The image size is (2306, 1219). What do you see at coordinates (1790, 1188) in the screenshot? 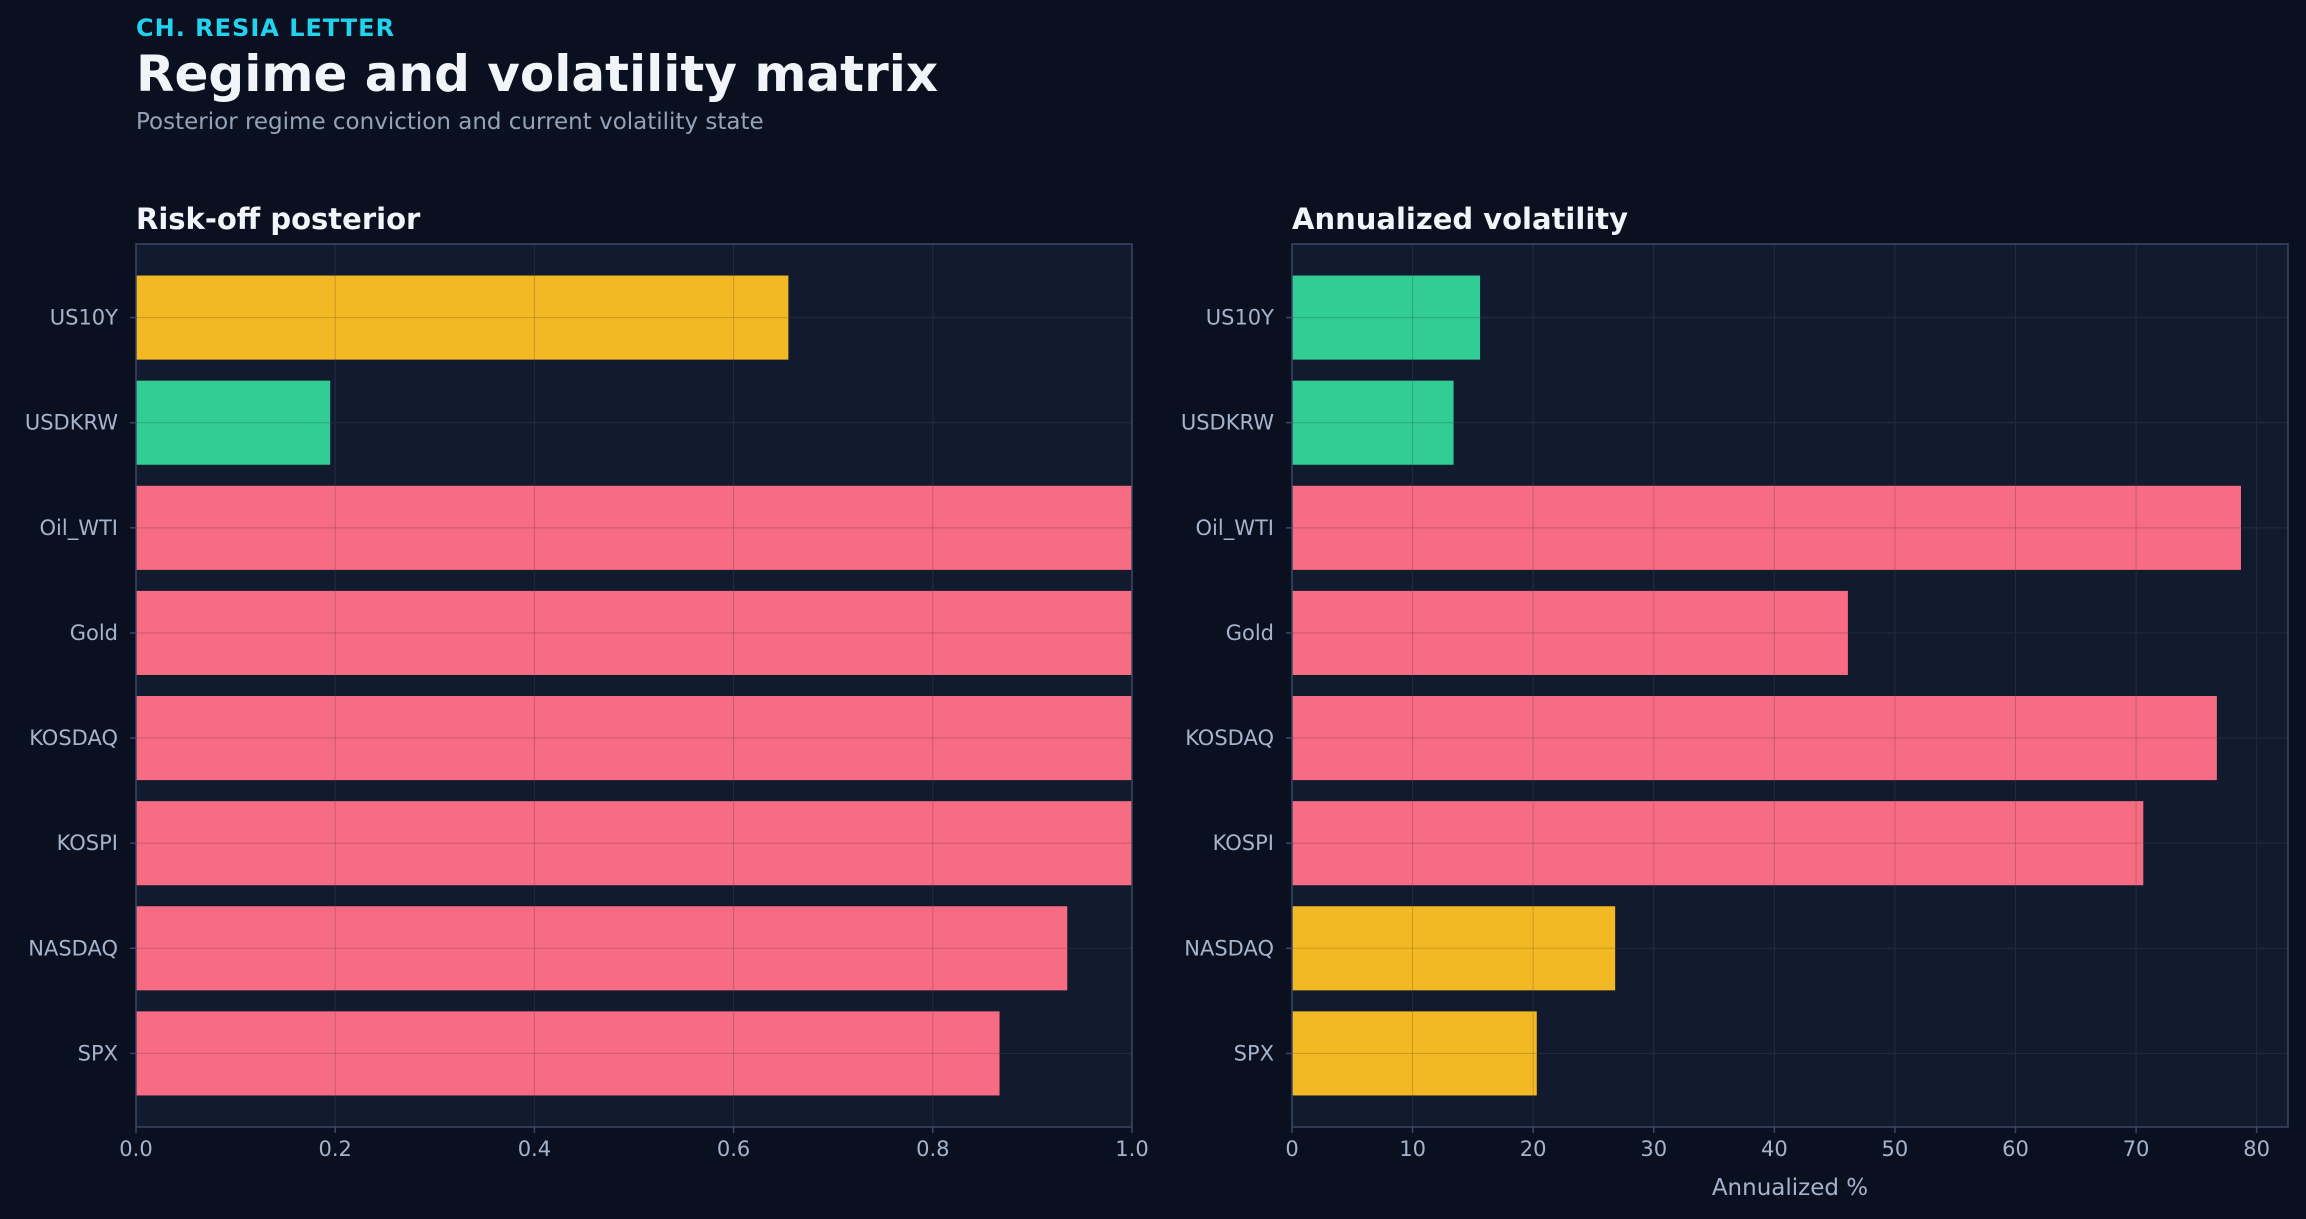
I see `volatility-x-axis-label: Annualized %` at bounding box center [1790, 1188].